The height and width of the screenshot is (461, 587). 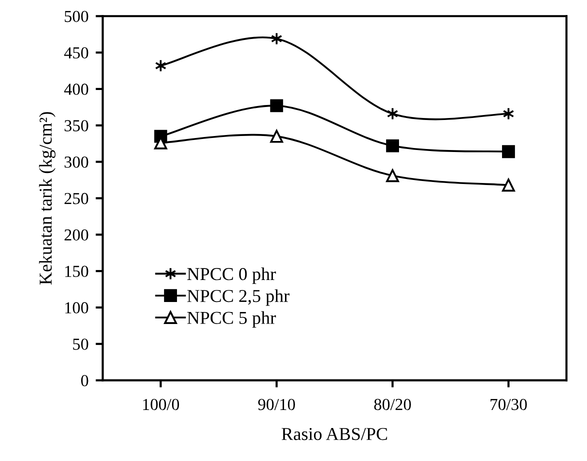 What do you see at coordinates (231, 319) in the screenshot?
I see `legend-label: NPCC 5 phr` at bounding box center [231, 319].